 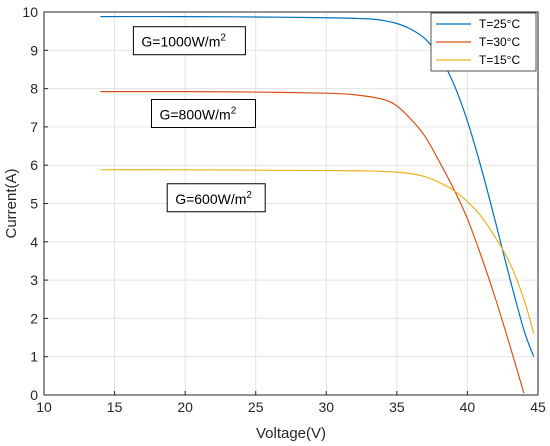 I want to click on legend-label-0: T=25°C, so click(x=499, y=24).